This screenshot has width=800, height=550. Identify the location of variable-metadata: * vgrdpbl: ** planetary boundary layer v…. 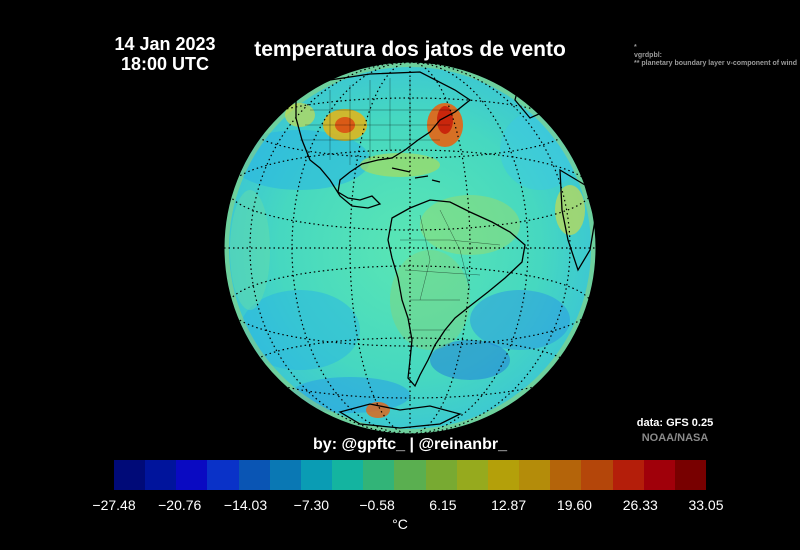
(715, 56).